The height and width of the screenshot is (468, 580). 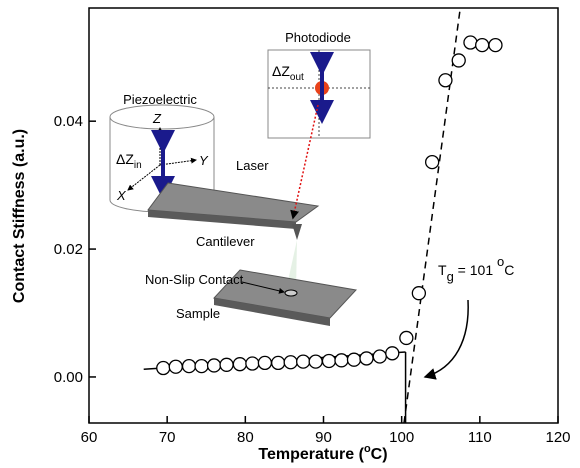 I want to click on contact-spot, so click(x=291, y=293).